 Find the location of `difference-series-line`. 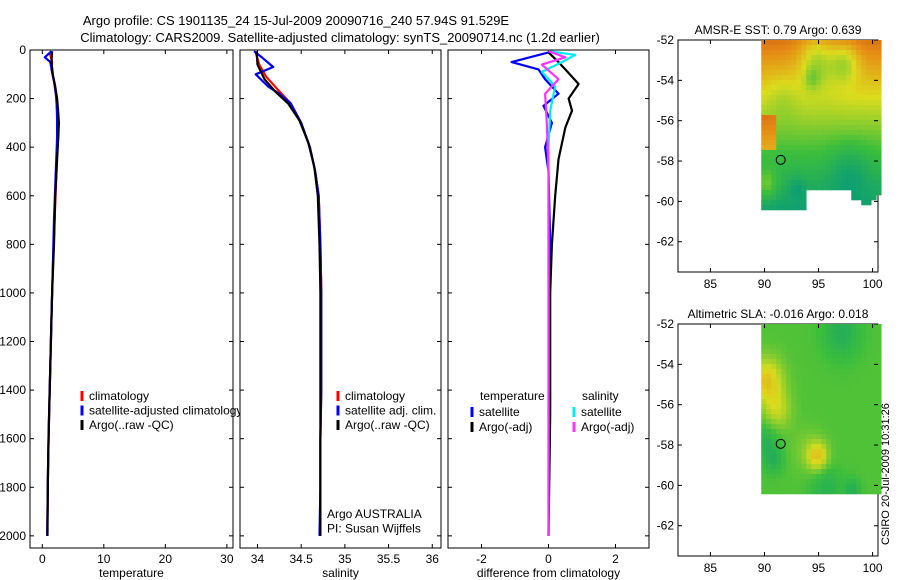

difference-series-line is located at coordinates (563, 293).